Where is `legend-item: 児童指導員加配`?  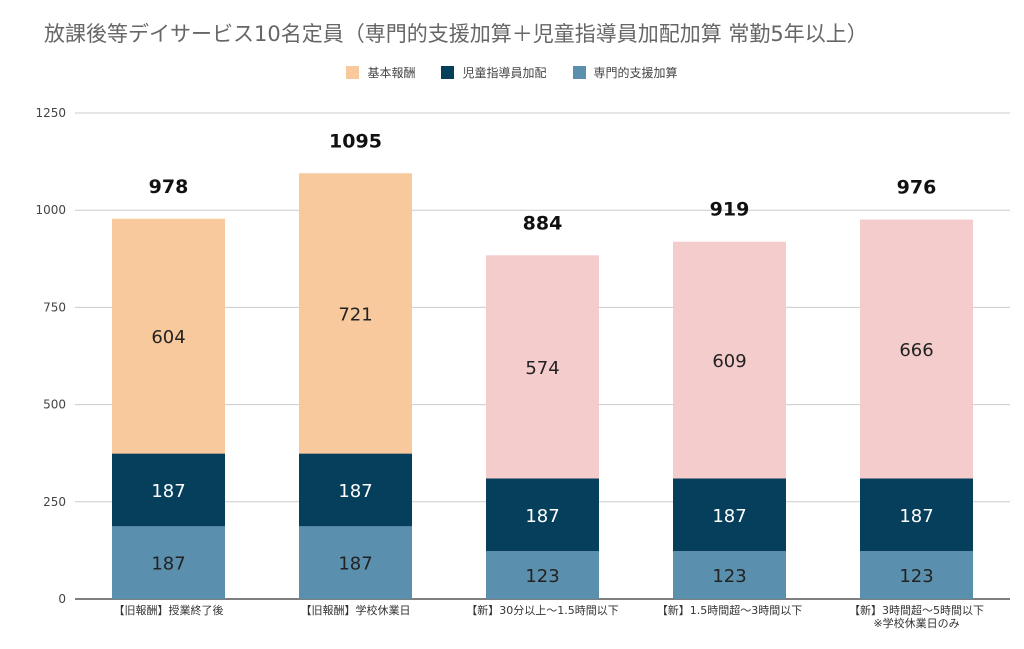 legend-item: 児童指導員加配 is located at coordinates (494, 72).